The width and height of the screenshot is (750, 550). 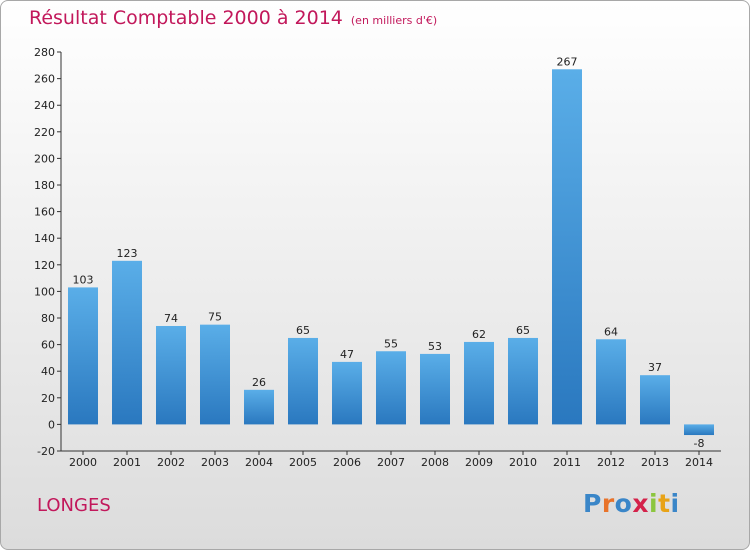 I want to click on x-tick-label: 2002, so click(x=171, y=462).